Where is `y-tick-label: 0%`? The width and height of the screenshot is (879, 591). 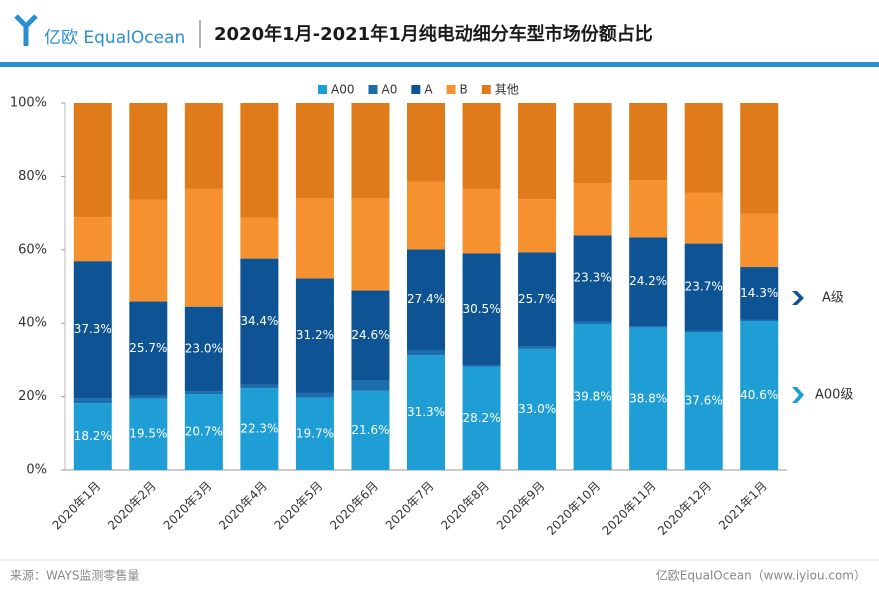 y-tick-label: 0% is located at coordinates (36, 470).